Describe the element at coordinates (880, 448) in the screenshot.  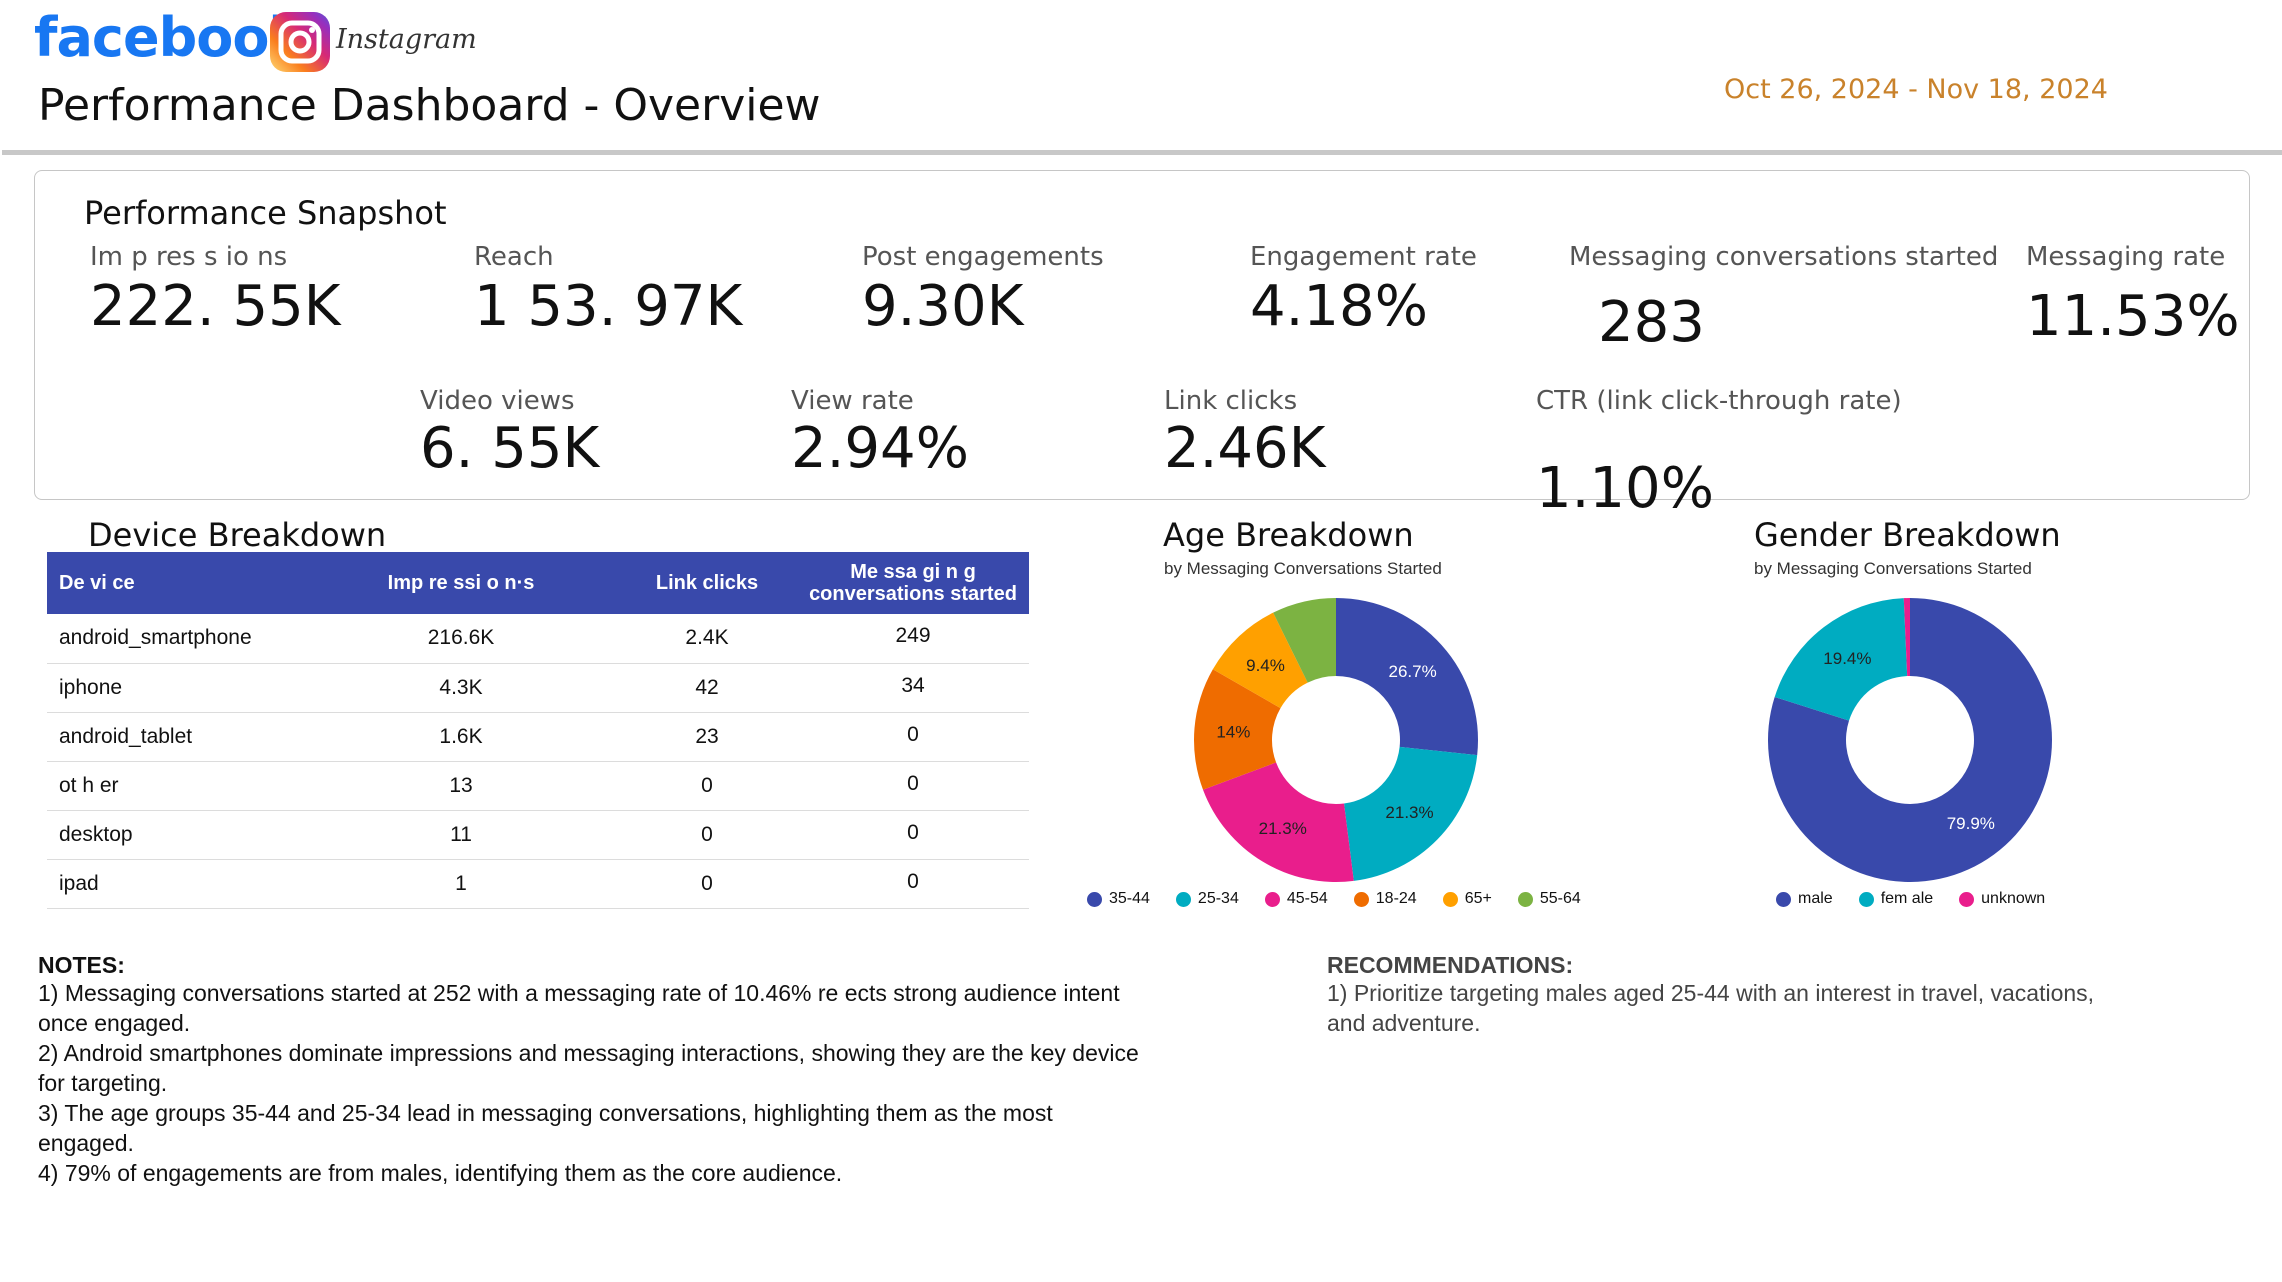
I see `kpi-view-rate-value: 2.94%` at that location.